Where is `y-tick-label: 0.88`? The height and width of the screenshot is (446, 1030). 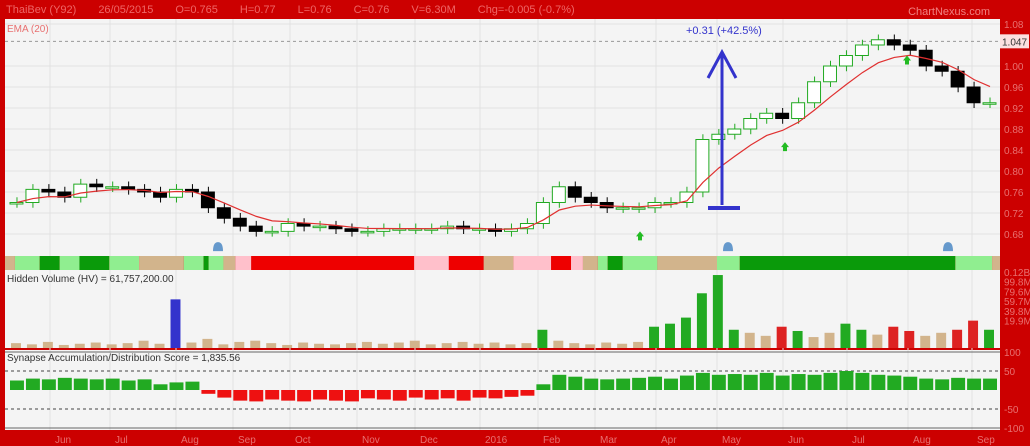
y-tick-label: 0.88 is located at coordinates (1014, 130).